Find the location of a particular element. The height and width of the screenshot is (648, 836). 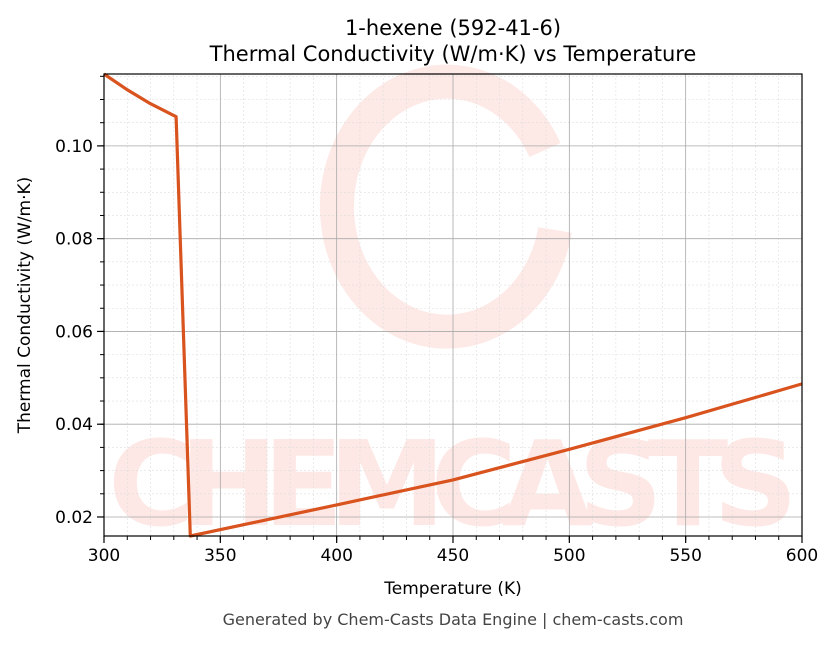

x-tick-label: 450 is located at coordinates (453, 556).